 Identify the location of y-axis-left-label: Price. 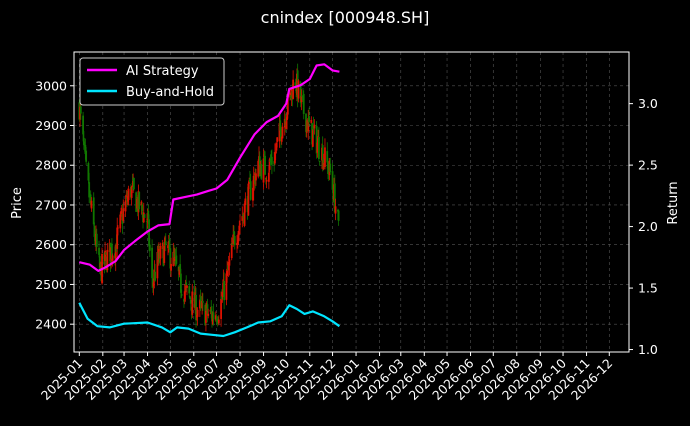
(17, 203).